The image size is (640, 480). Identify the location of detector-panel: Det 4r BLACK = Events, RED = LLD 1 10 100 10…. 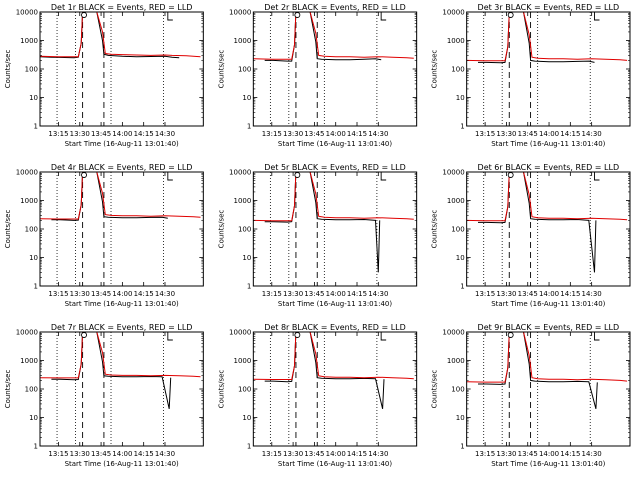
(104, 235).